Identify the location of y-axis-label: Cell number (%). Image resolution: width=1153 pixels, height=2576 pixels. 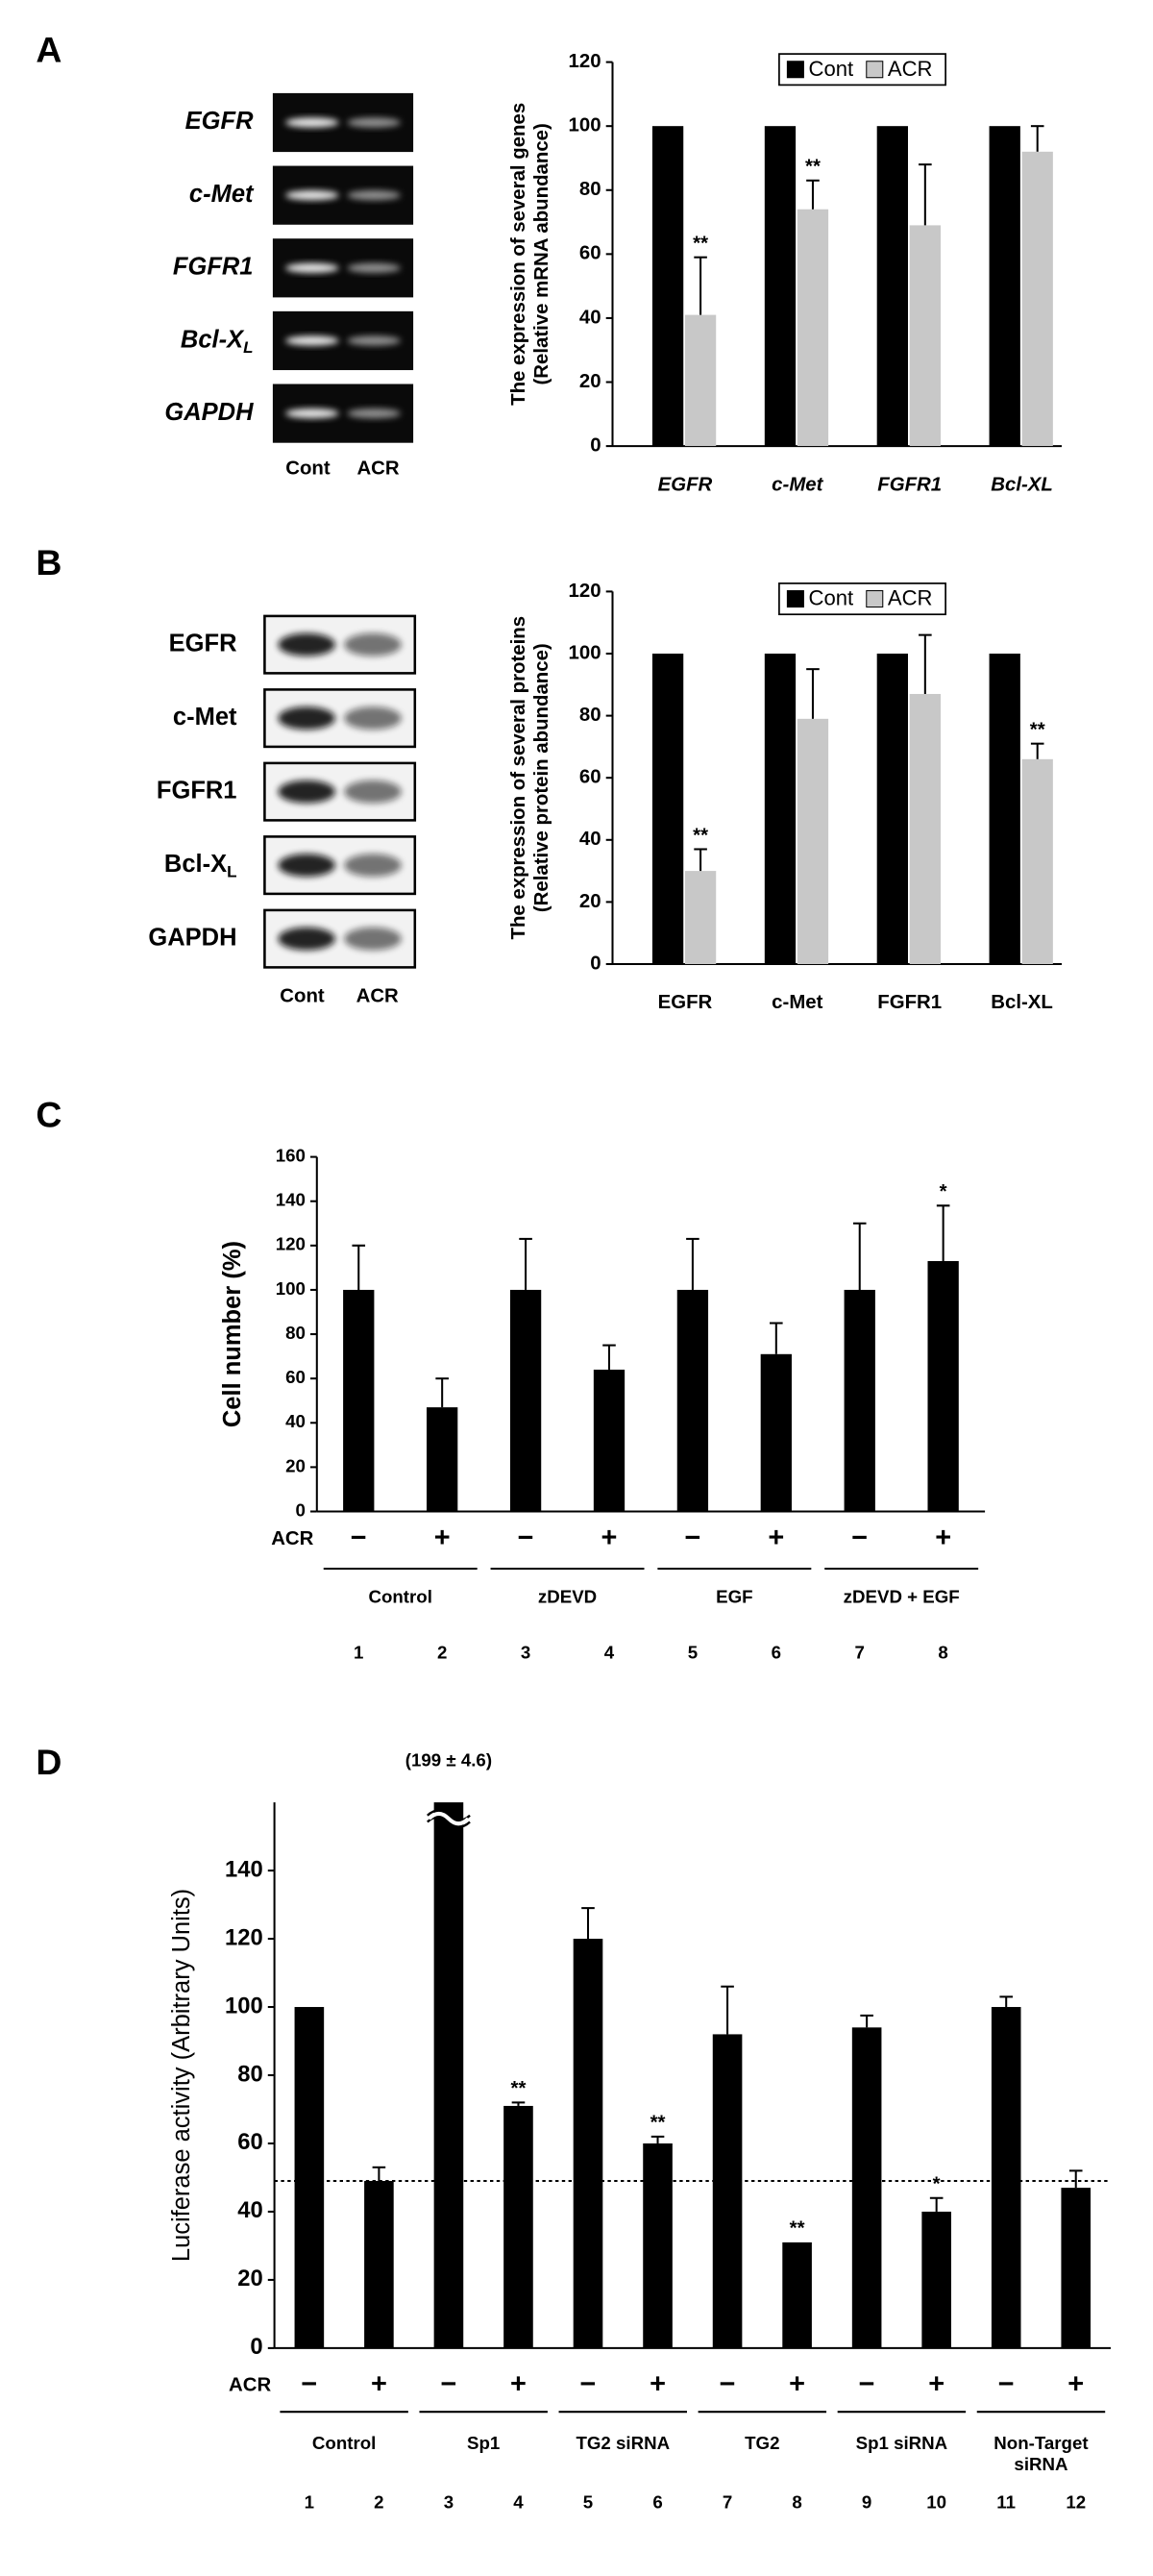
(233, 1334).